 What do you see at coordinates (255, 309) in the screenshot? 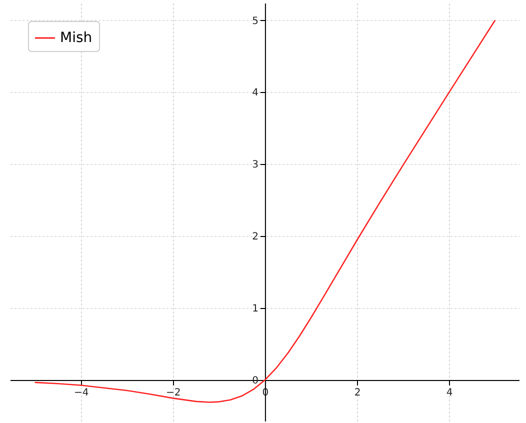
I see `y-tick-label: 1` at bounding box center [255, 309].